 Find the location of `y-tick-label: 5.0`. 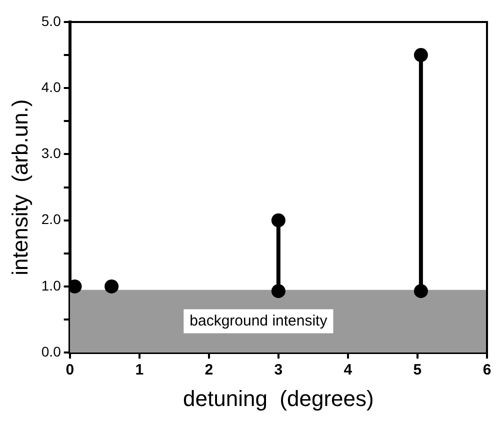

y-tick-label: 5.0 is located at coordinates (51, 20).